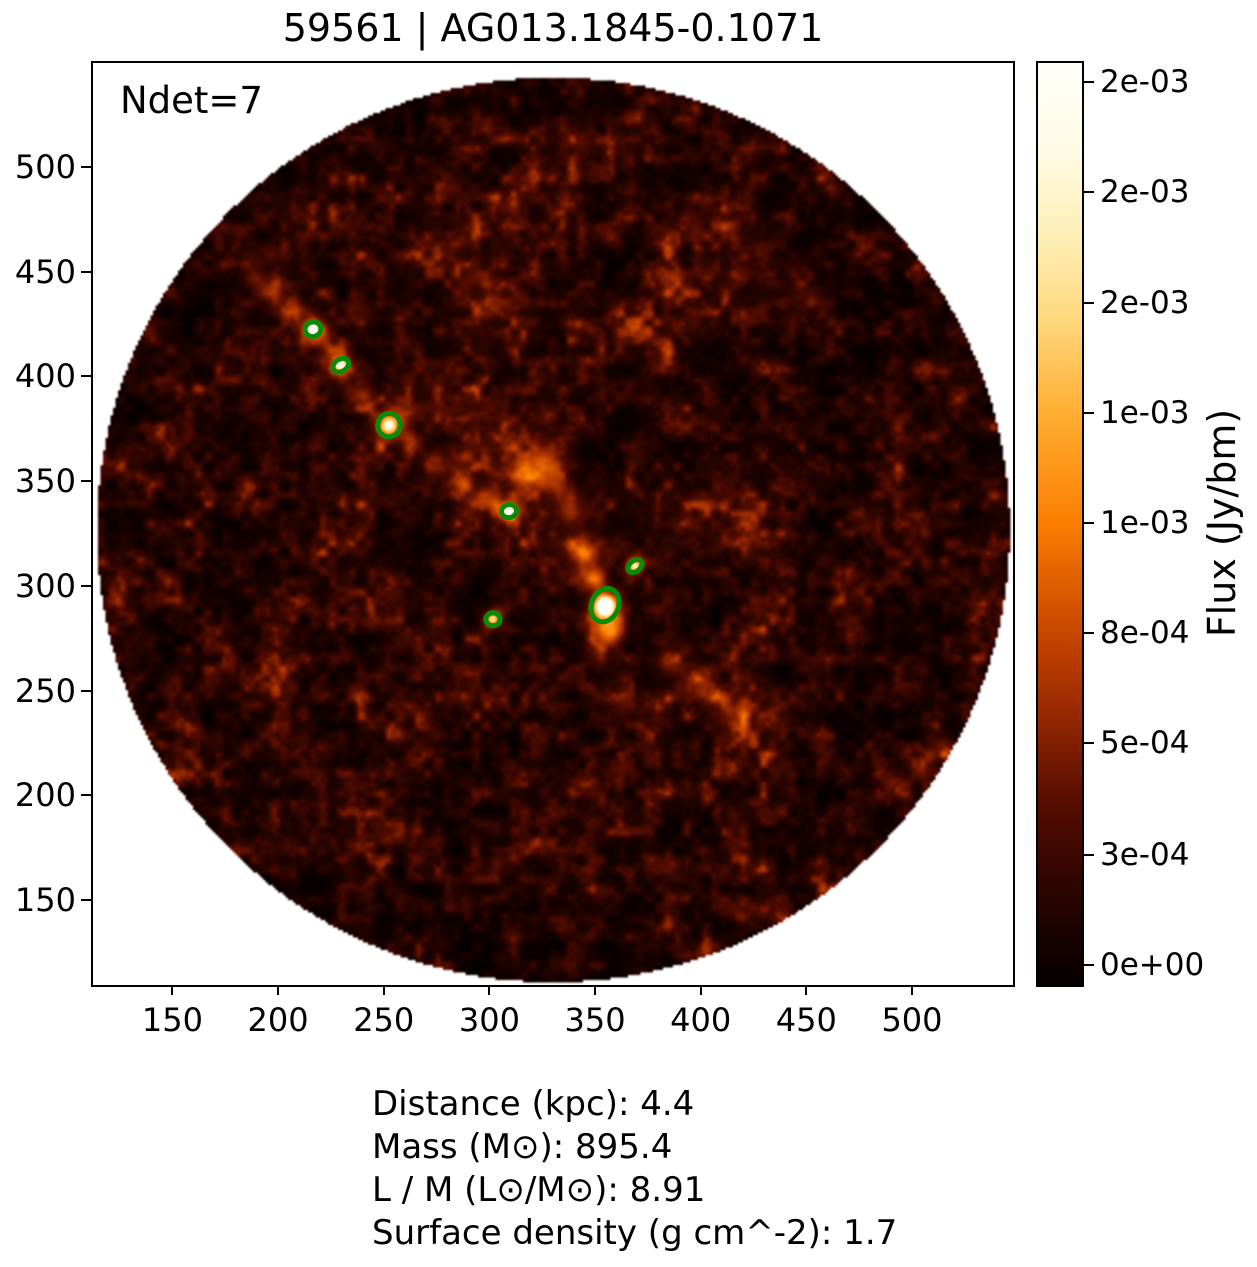  What do you see at coordinates (522, 1147) in the screenshot?
I see `caption-line-mass: Mass (M⊙): 895.4` at bounding box center [522, 1147].